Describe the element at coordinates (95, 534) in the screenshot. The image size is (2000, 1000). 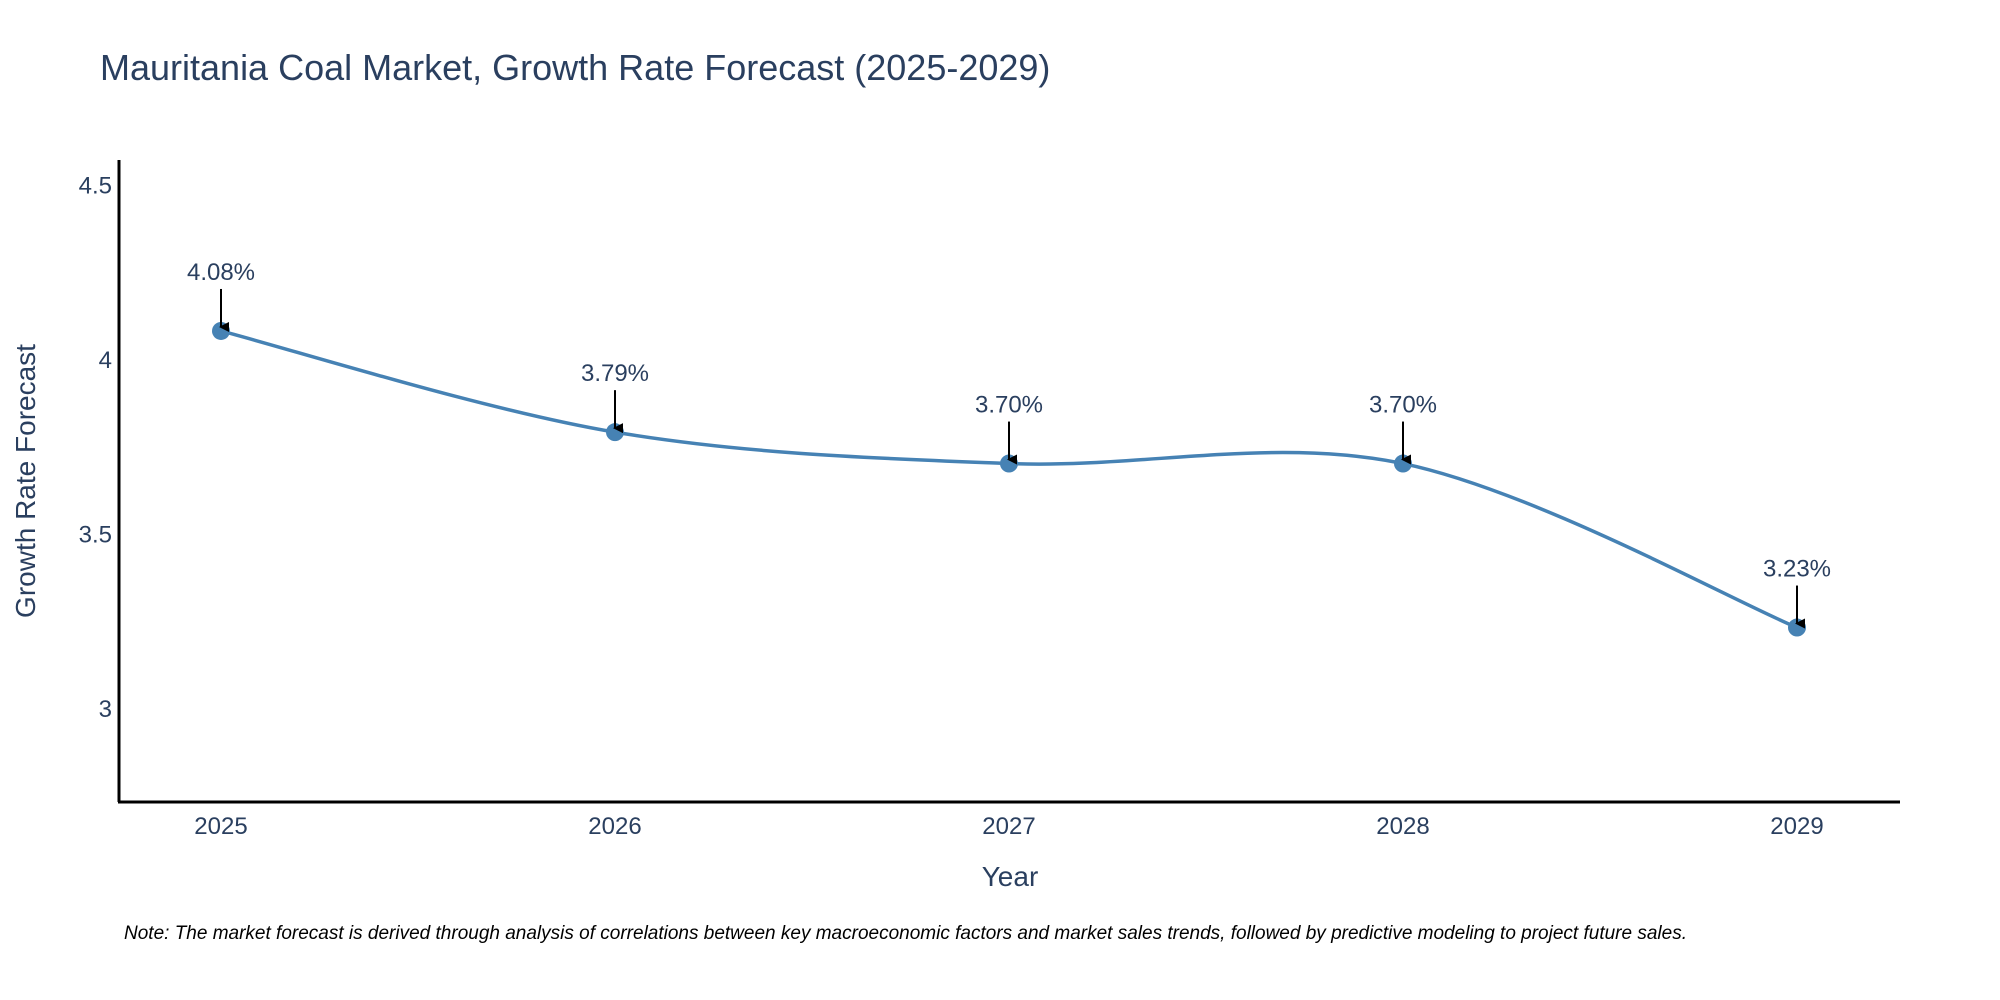
I see `y-tick-label: 3.5` at that location.